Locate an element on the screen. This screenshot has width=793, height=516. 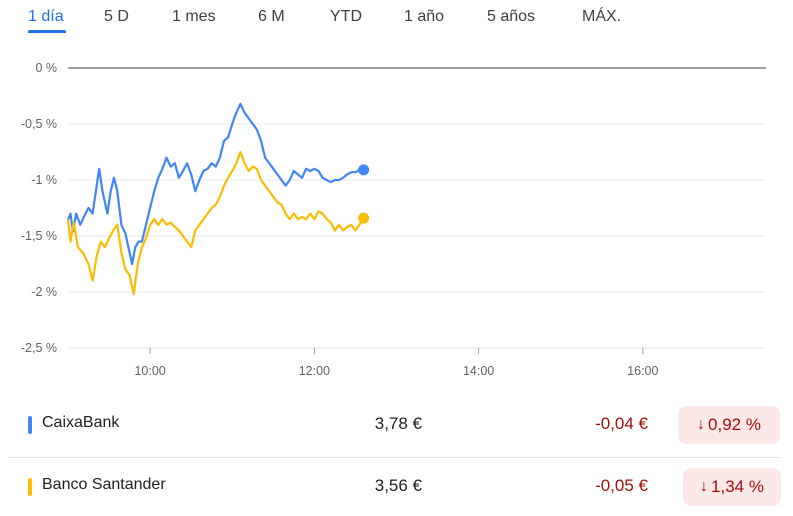
percent-change: 1,34 % is located at coordinates (737, 486).